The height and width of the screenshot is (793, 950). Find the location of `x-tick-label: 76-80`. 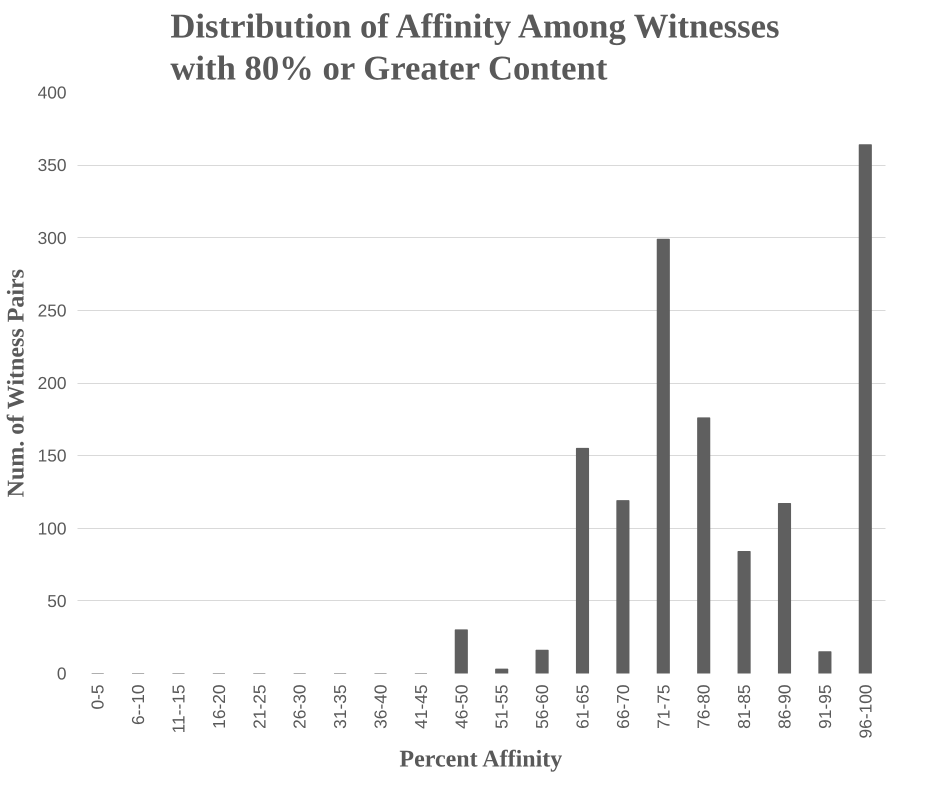

x-tick-label: 76-80 is located at coordinates (704, 706).